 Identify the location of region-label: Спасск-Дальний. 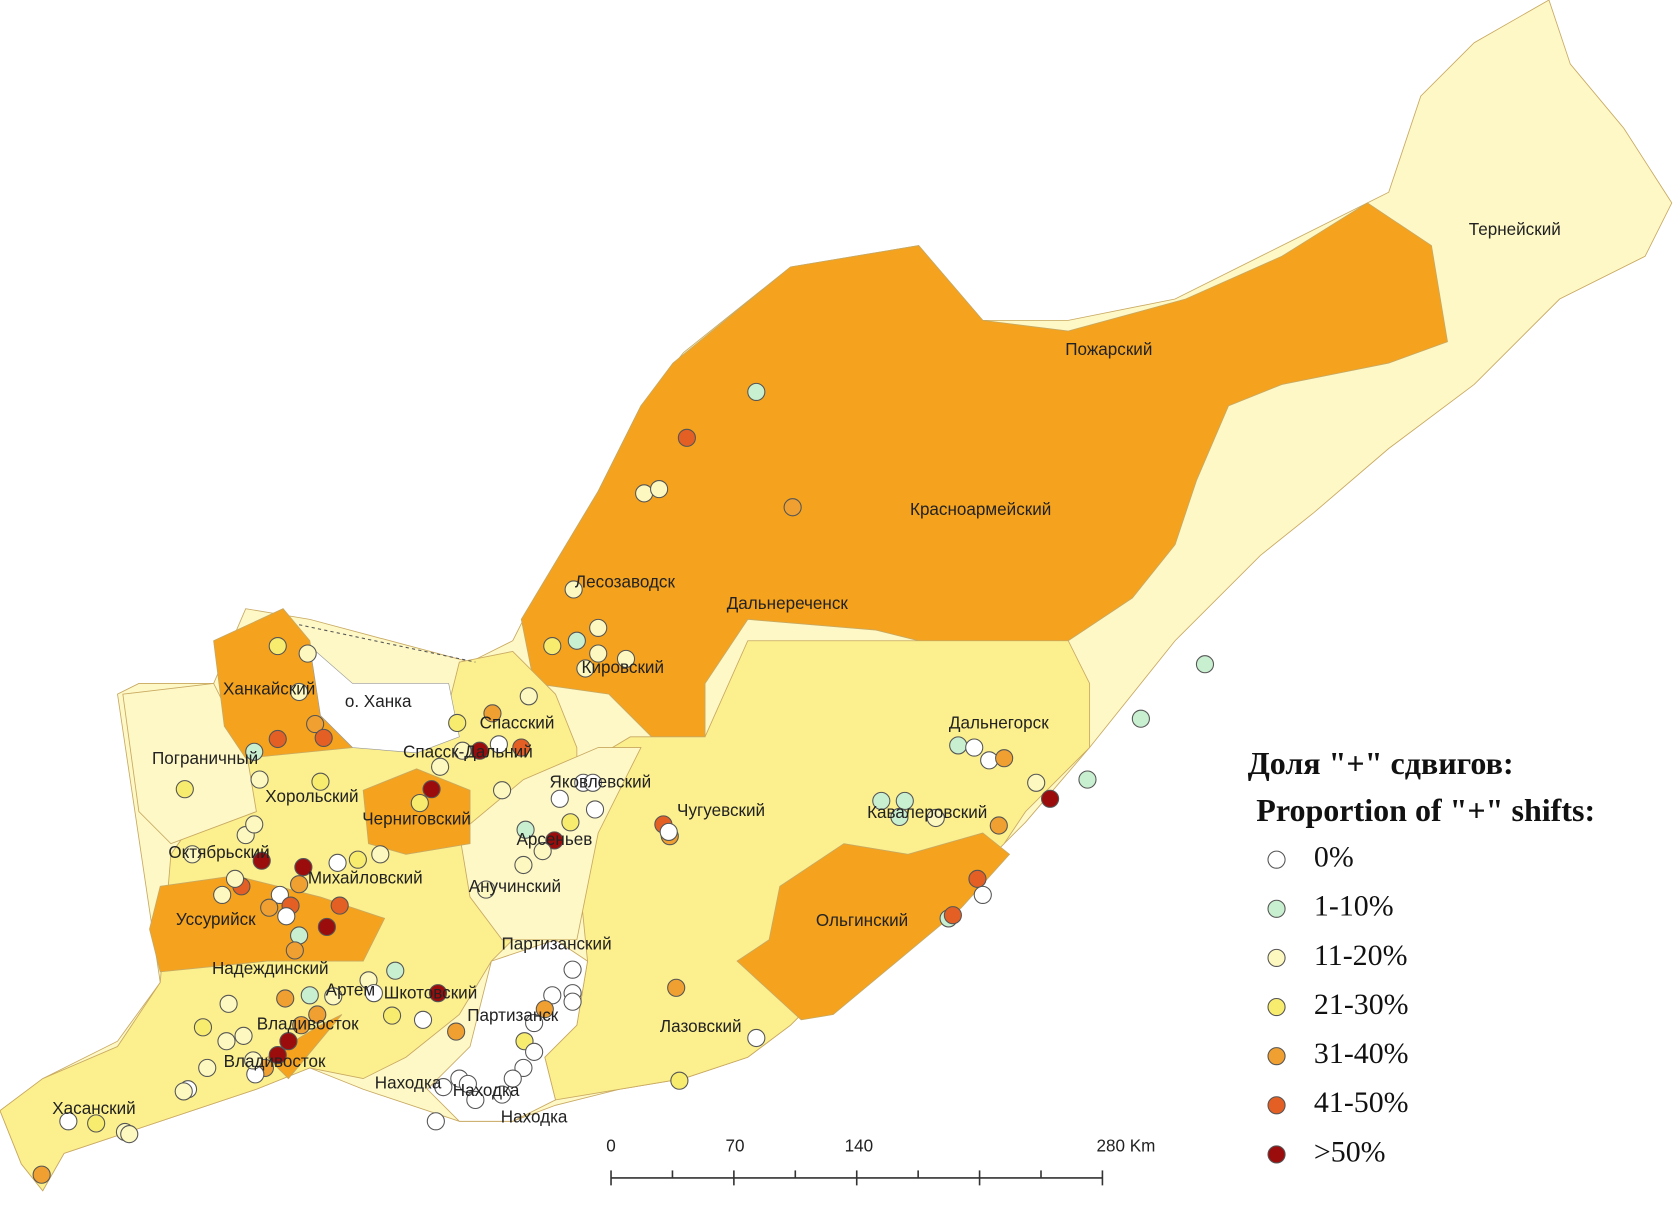
(468, 751).